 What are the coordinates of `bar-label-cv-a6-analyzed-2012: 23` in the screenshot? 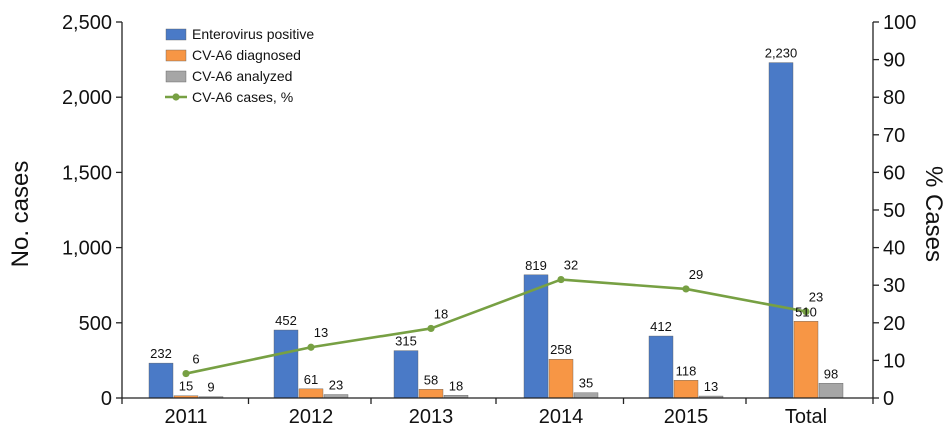 It's located at (336, 385).